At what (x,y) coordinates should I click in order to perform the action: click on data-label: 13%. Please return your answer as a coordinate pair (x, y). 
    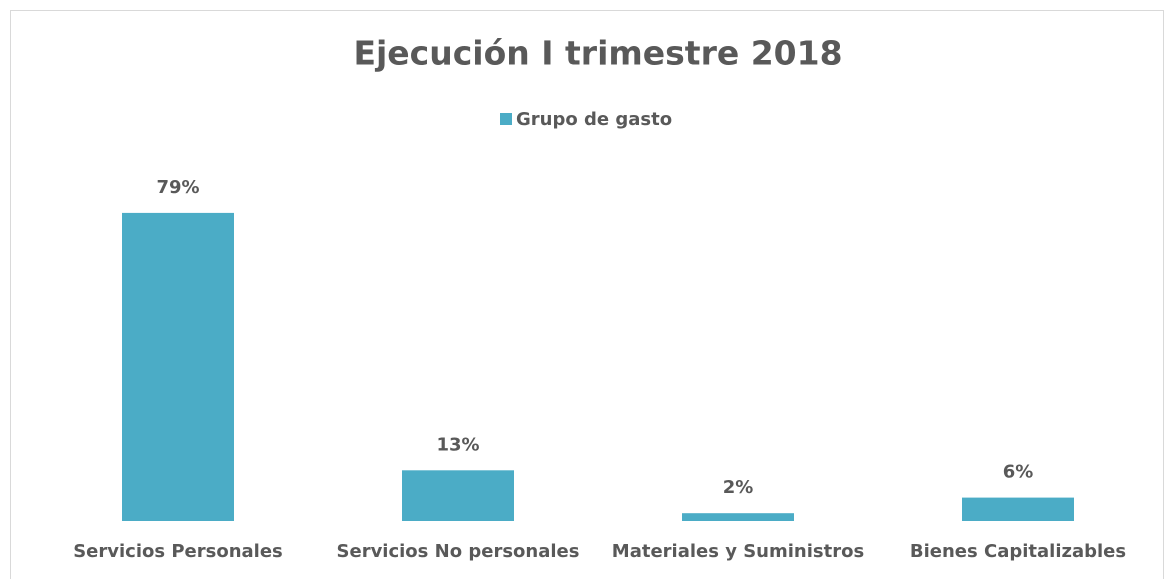
    Looking at the image, I should click on (457, 444).